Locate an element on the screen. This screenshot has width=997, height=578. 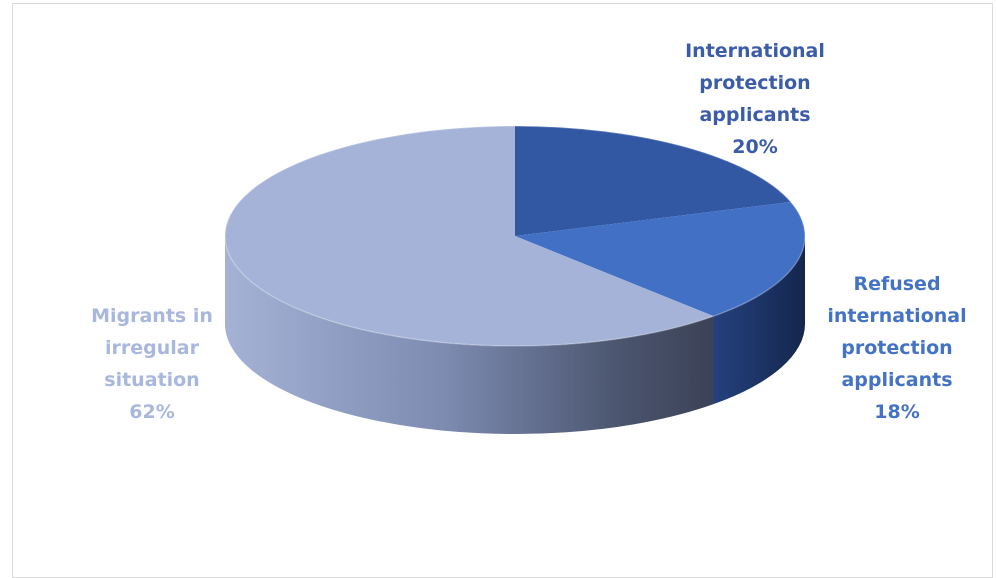
data-label-value: 18% is located at coordinates (896, 412).